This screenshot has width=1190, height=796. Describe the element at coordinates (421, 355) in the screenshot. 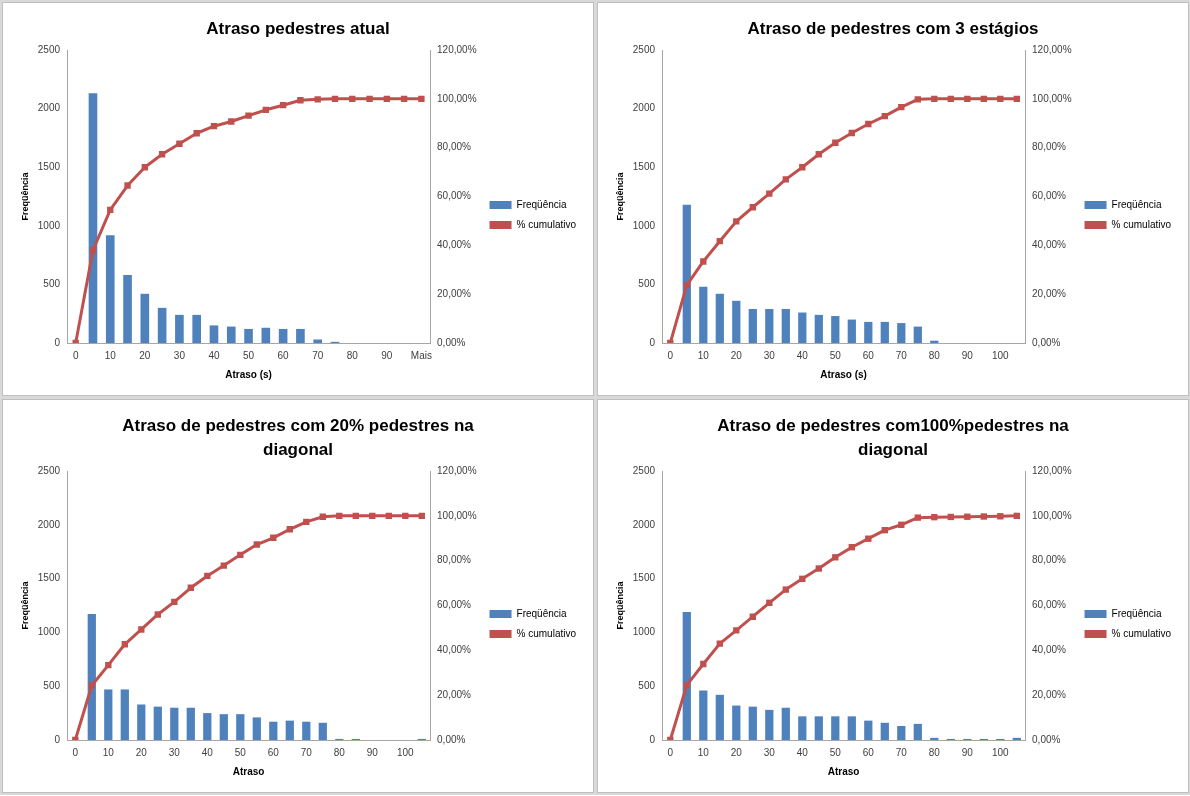

I see `x-tick-label: Mais` at that location.